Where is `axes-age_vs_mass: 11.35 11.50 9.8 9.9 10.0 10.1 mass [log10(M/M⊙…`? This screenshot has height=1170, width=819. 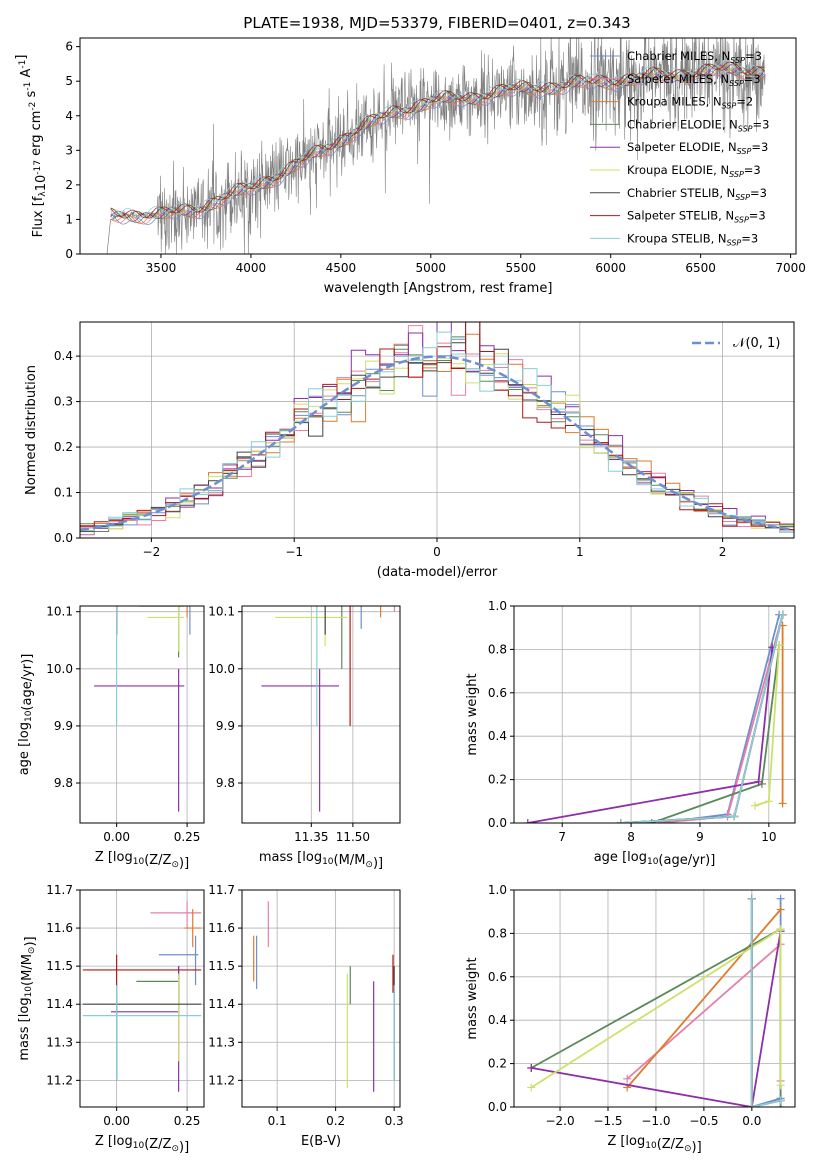
axes-age_vs_mass: 11.35 11.50 9.8 9.9 10.0 10.1 mass [log10(M/M⊙… is located at coordinates (304, 738).